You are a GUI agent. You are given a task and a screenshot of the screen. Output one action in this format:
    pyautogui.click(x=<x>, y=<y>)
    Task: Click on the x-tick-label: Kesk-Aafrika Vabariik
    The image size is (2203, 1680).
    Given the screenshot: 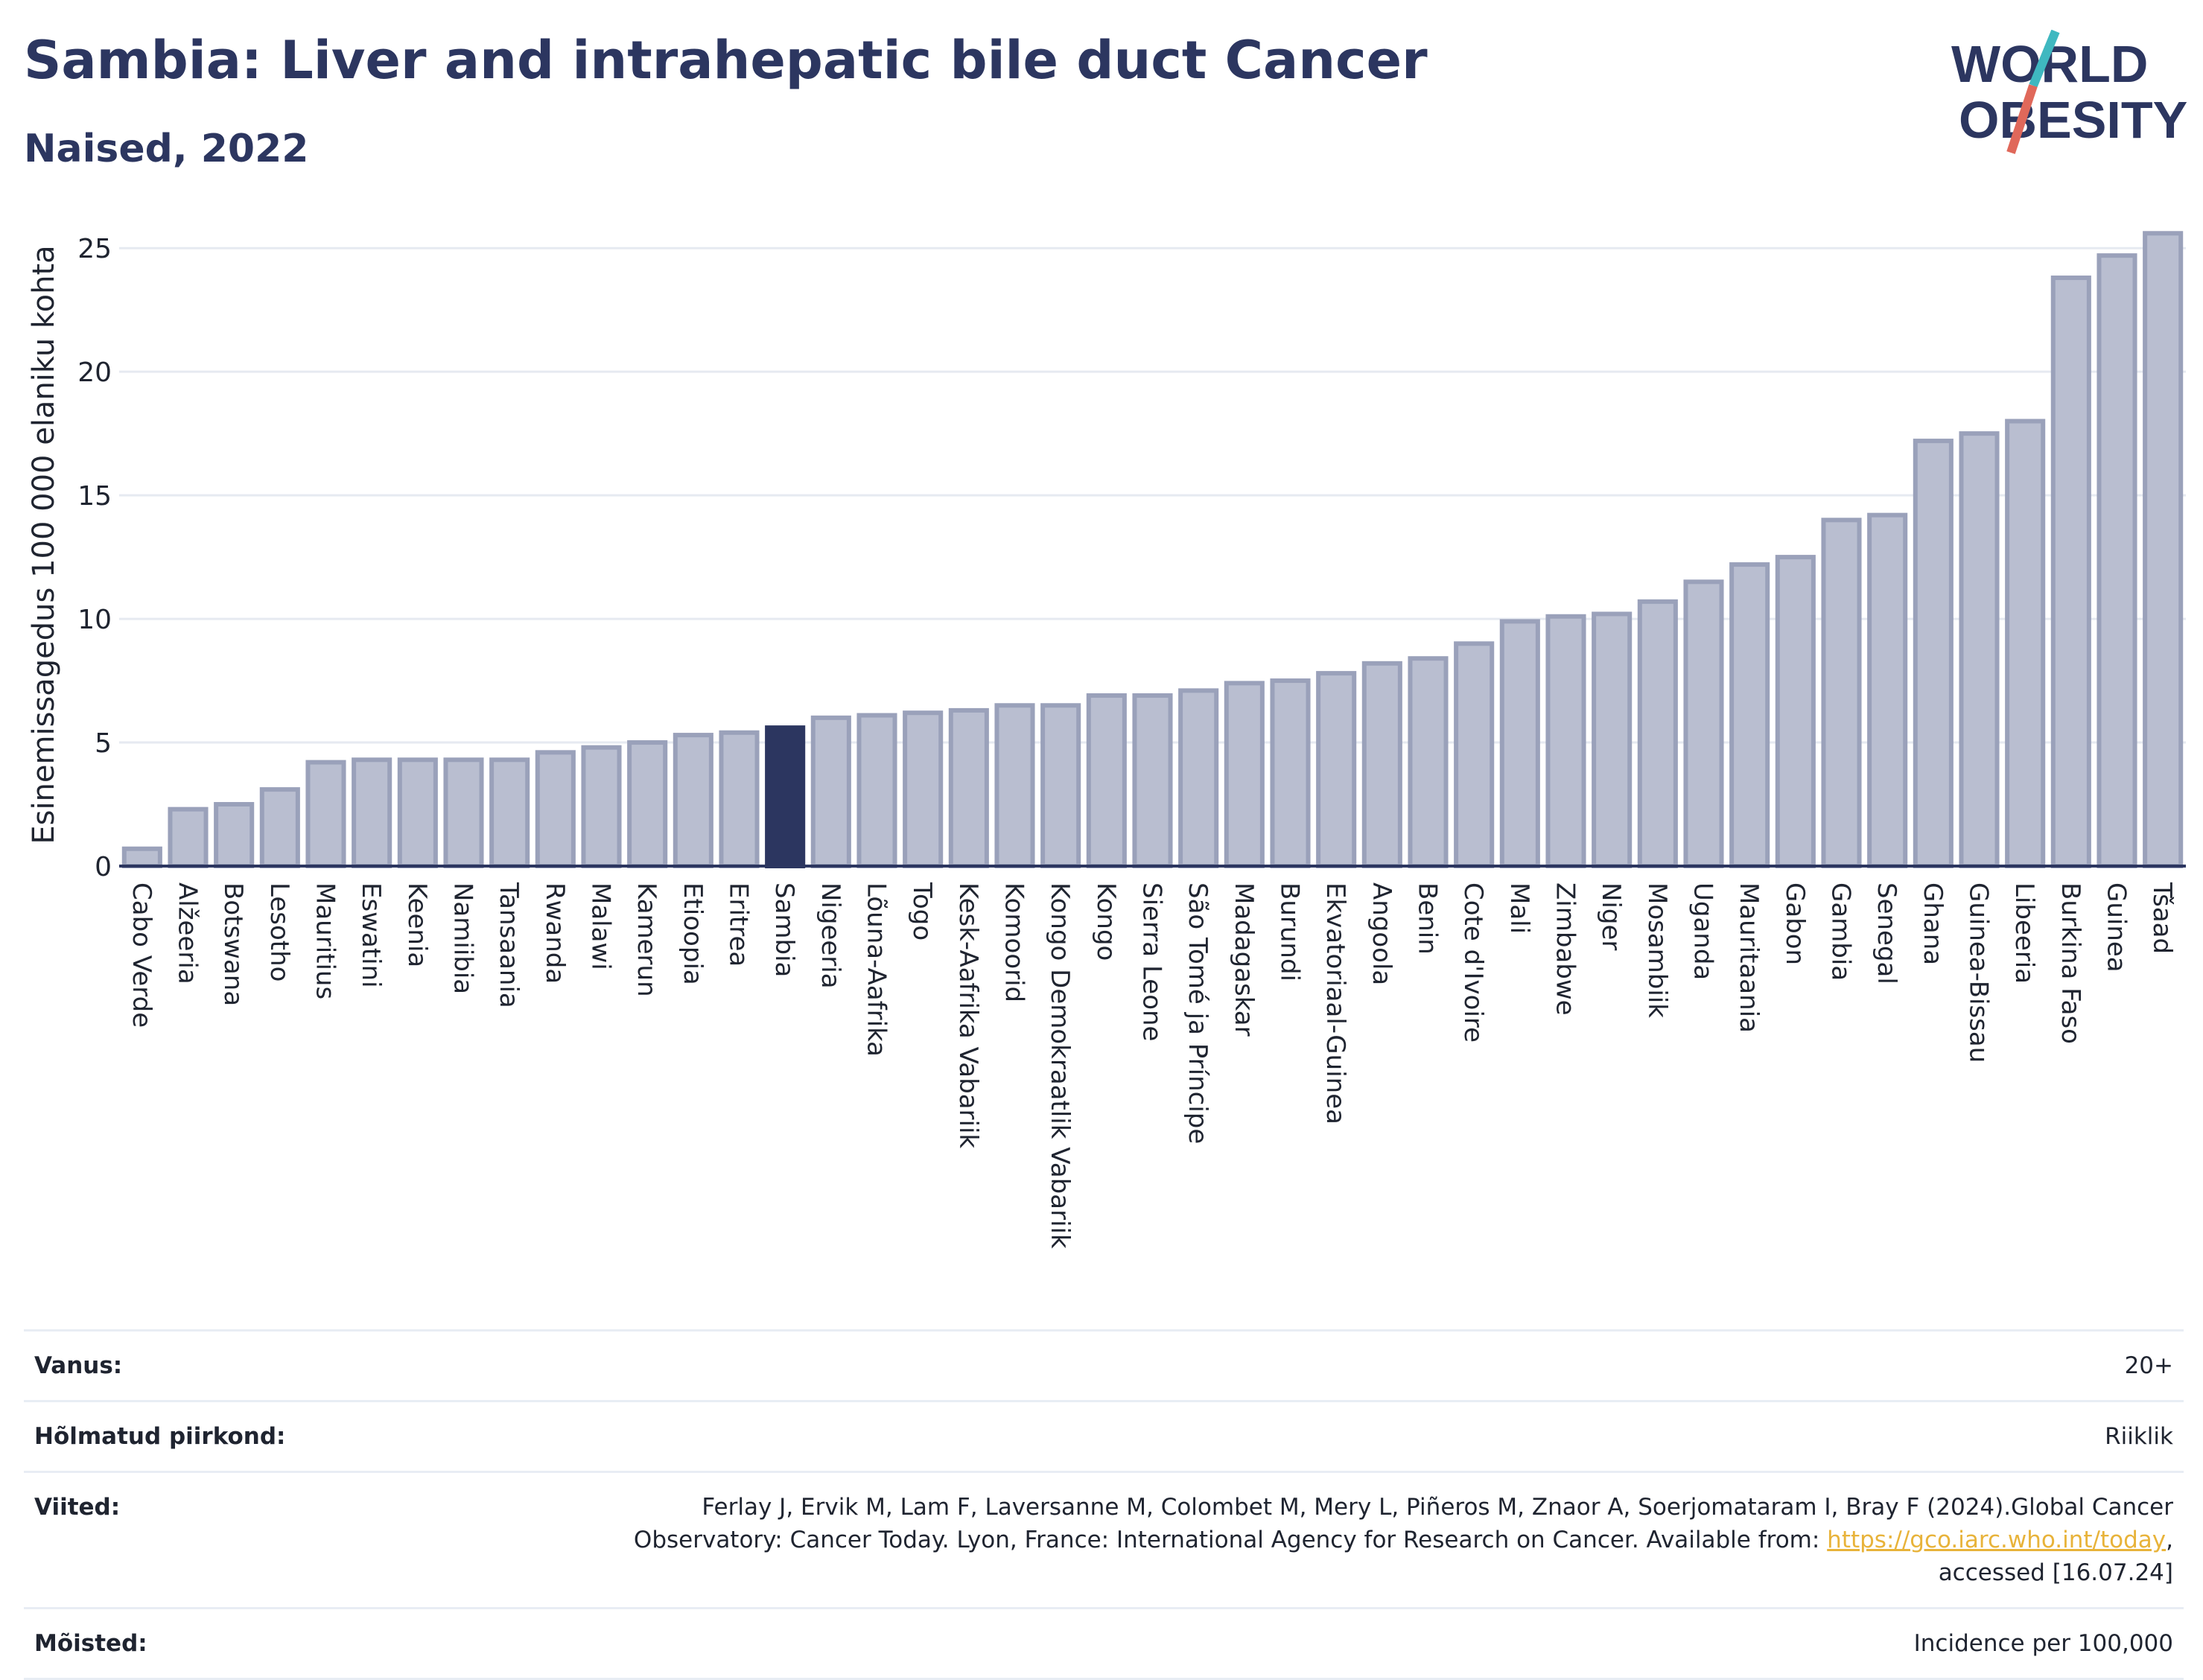 What is the action you would take?
    pyautogui.click(x=968, y=1015)
    